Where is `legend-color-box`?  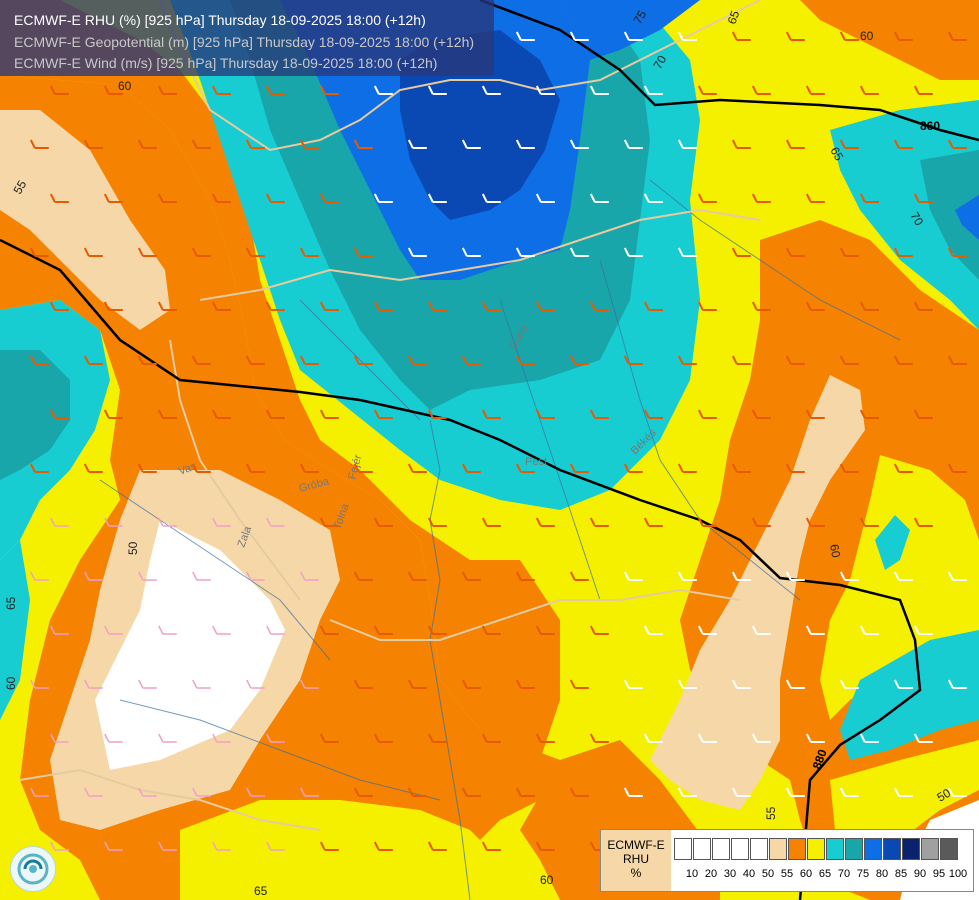 legend-color-box is located at coordinates (854, 849).